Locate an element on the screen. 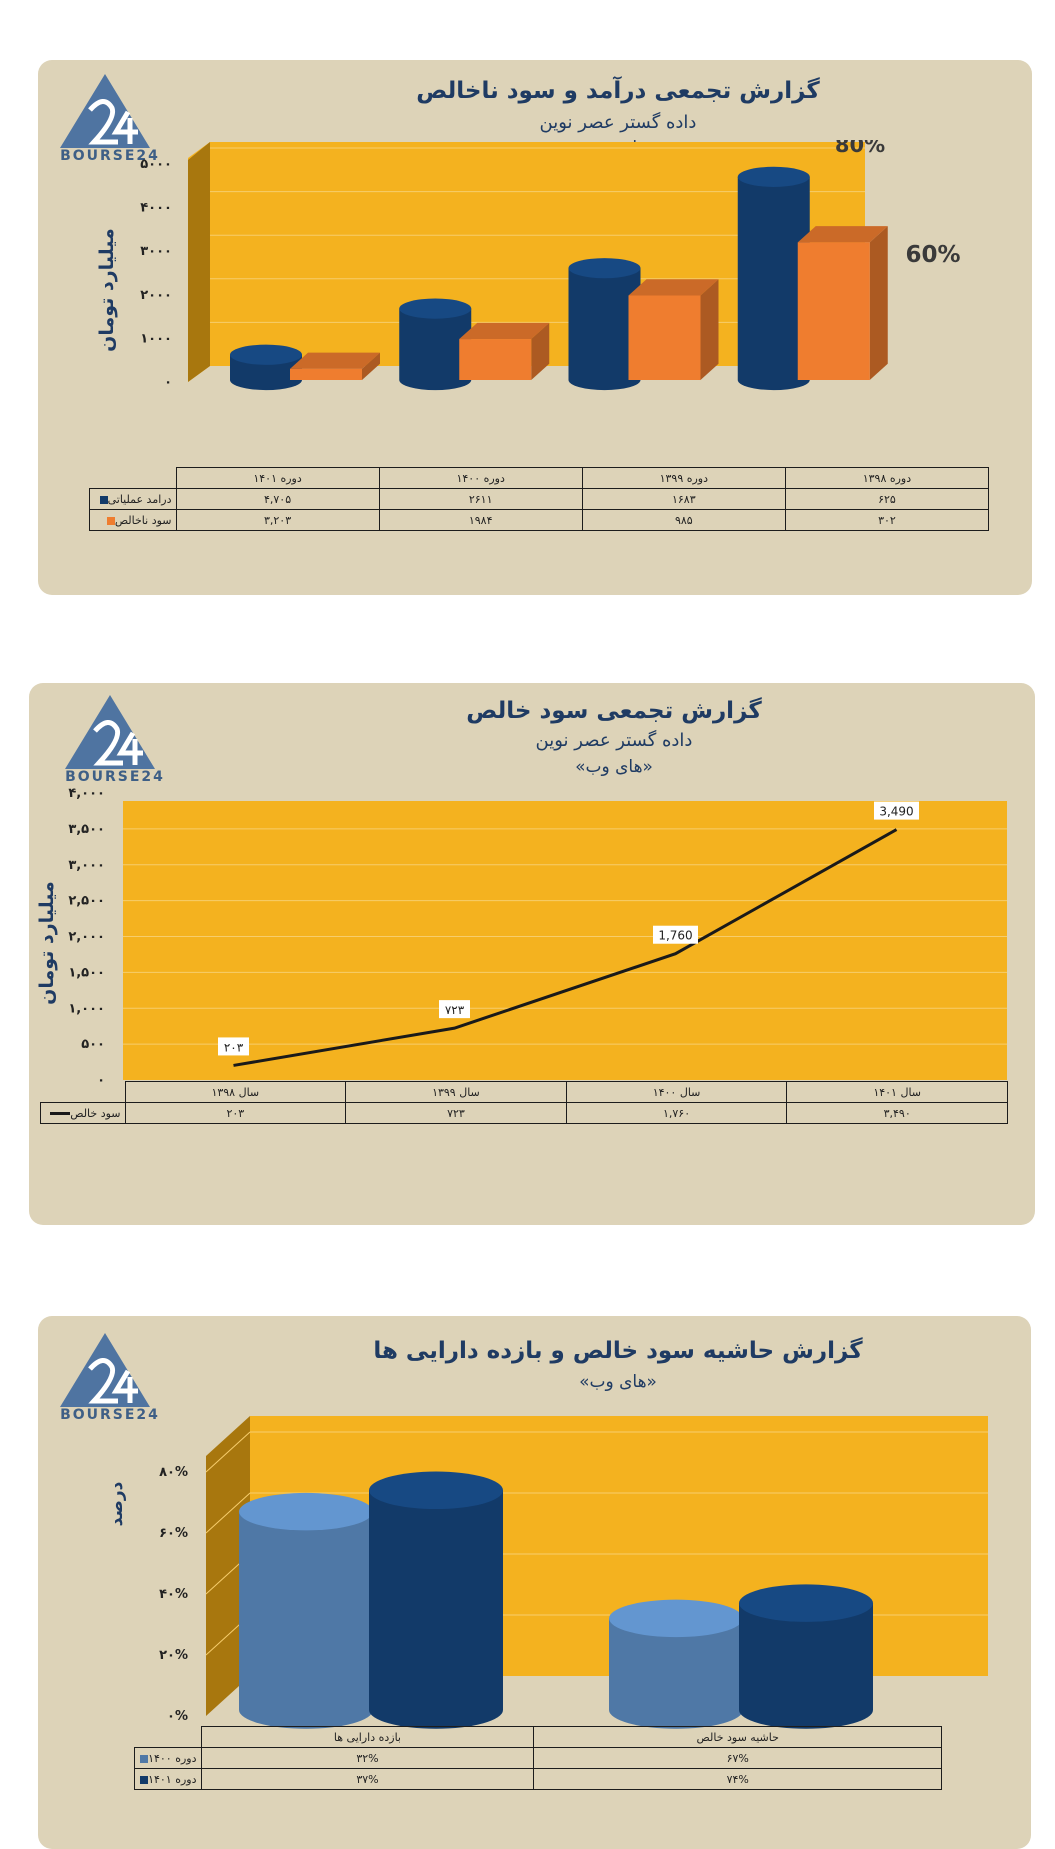 This screenshot has height=1849, width=1055. plot-area is located at coordinates (565, 940).